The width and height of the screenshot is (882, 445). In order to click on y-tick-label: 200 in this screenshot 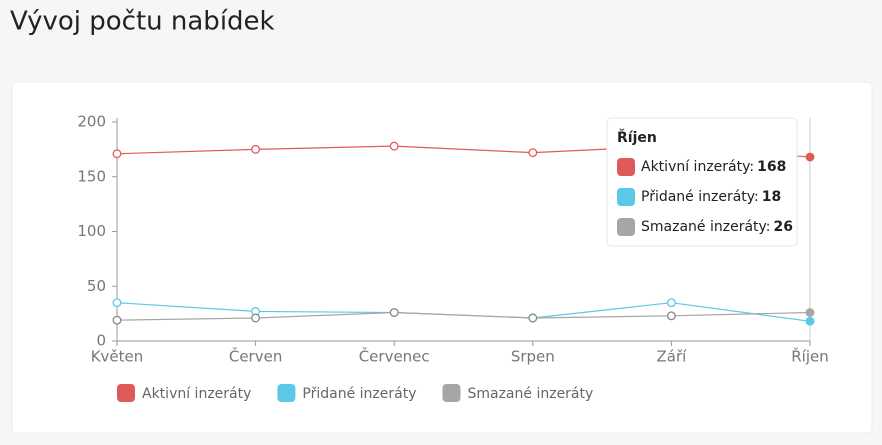, I will do `click(91, 122)`.